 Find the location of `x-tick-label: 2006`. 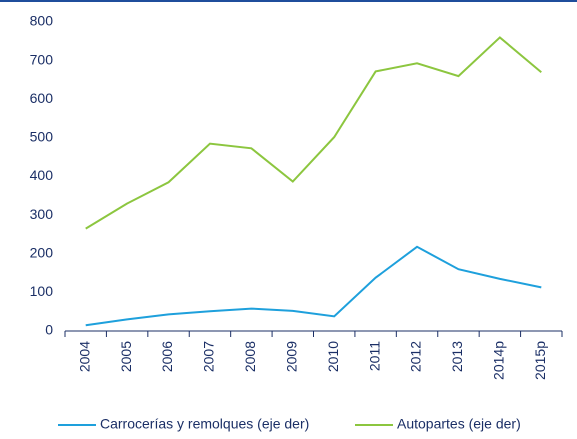

x-tick-label: 2006 is located at coordinates (167, 356).